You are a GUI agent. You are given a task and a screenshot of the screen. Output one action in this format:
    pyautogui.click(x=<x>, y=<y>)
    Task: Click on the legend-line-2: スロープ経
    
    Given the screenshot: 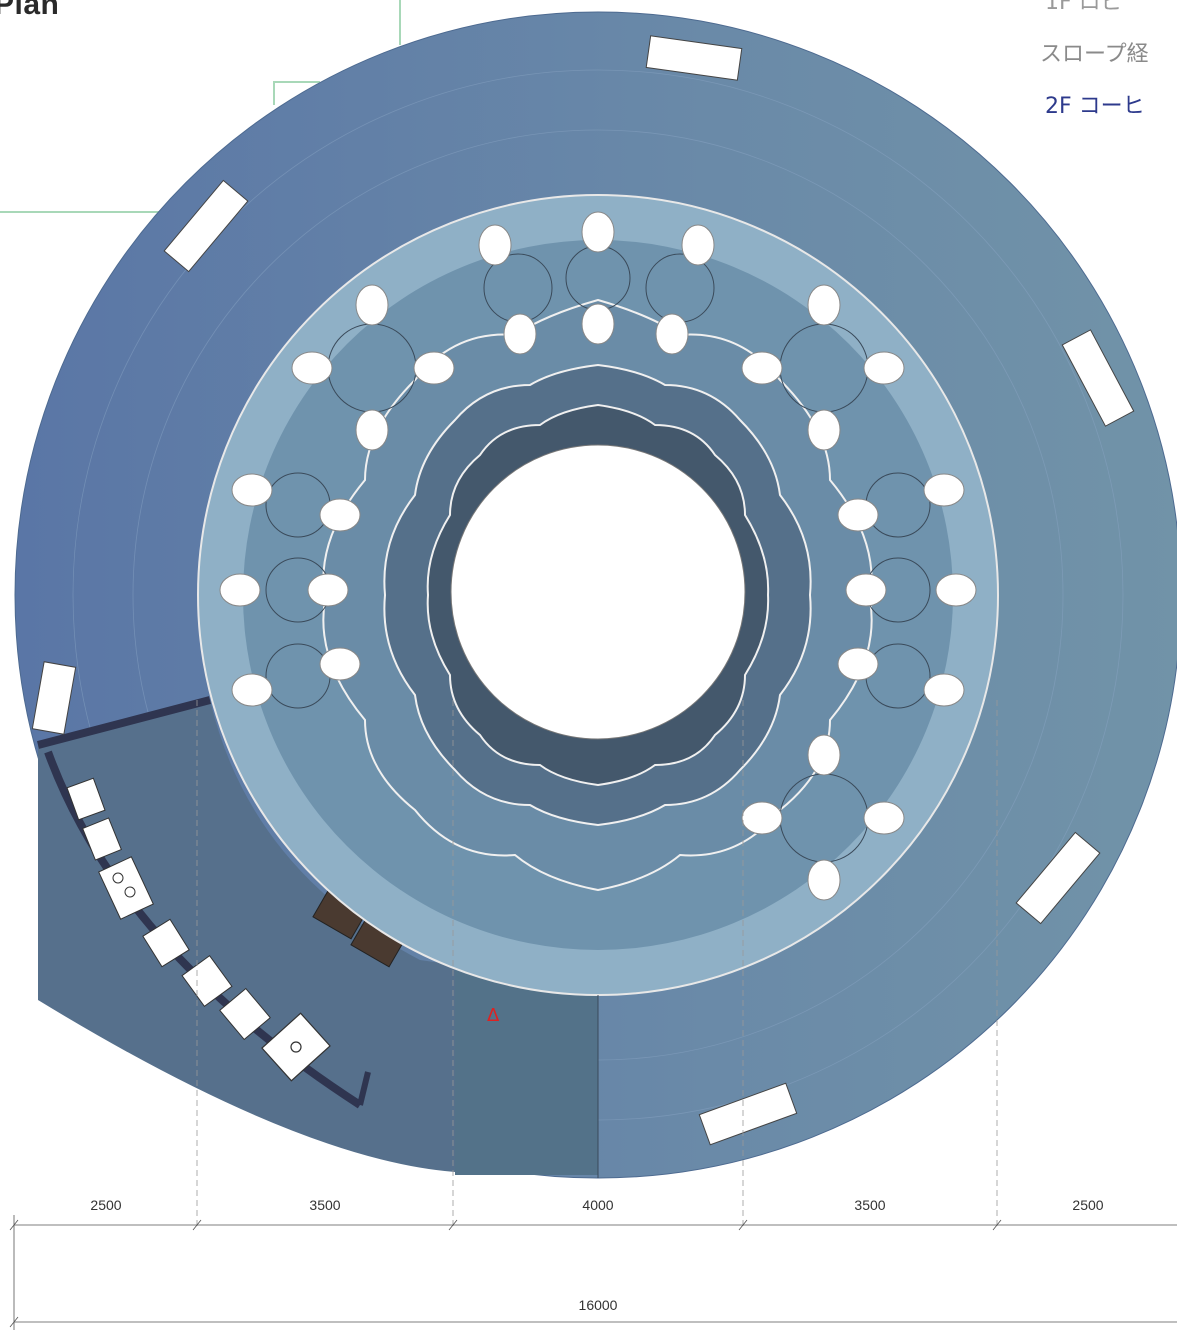 What is the action you would take?
    pyautogui.click(x=1094, y=54)
    